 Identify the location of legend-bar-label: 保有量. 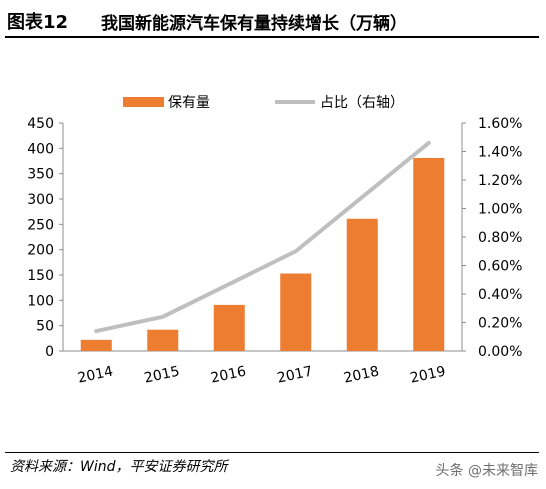
(189, 103).